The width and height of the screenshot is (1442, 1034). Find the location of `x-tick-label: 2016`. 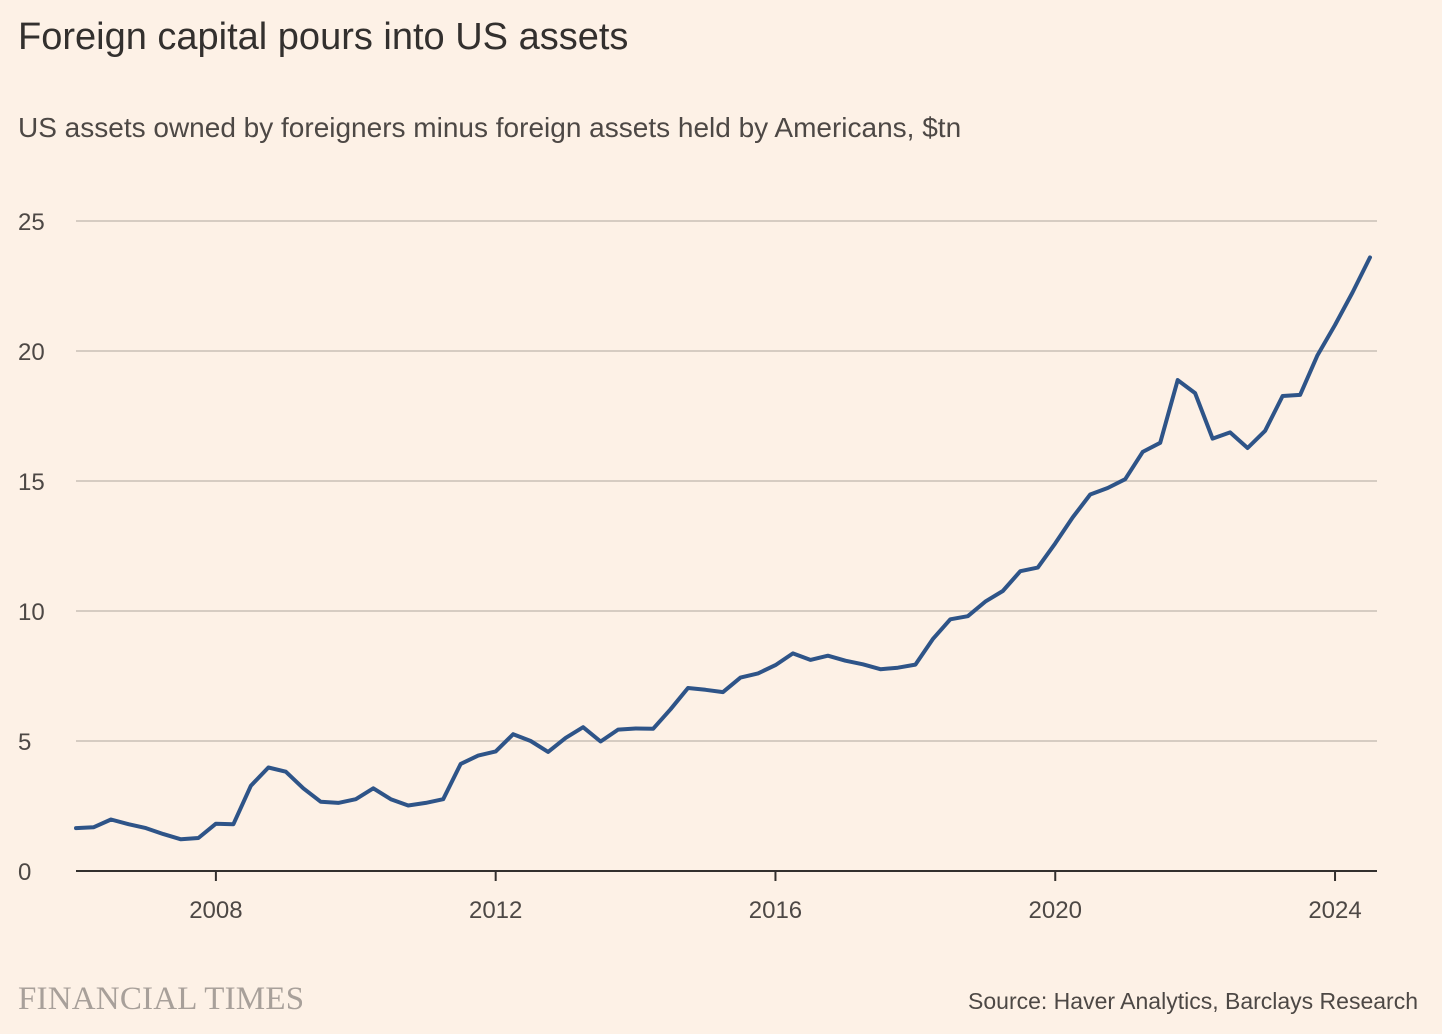

x-tick-label: 2016 is located at coordinates (775, 910).